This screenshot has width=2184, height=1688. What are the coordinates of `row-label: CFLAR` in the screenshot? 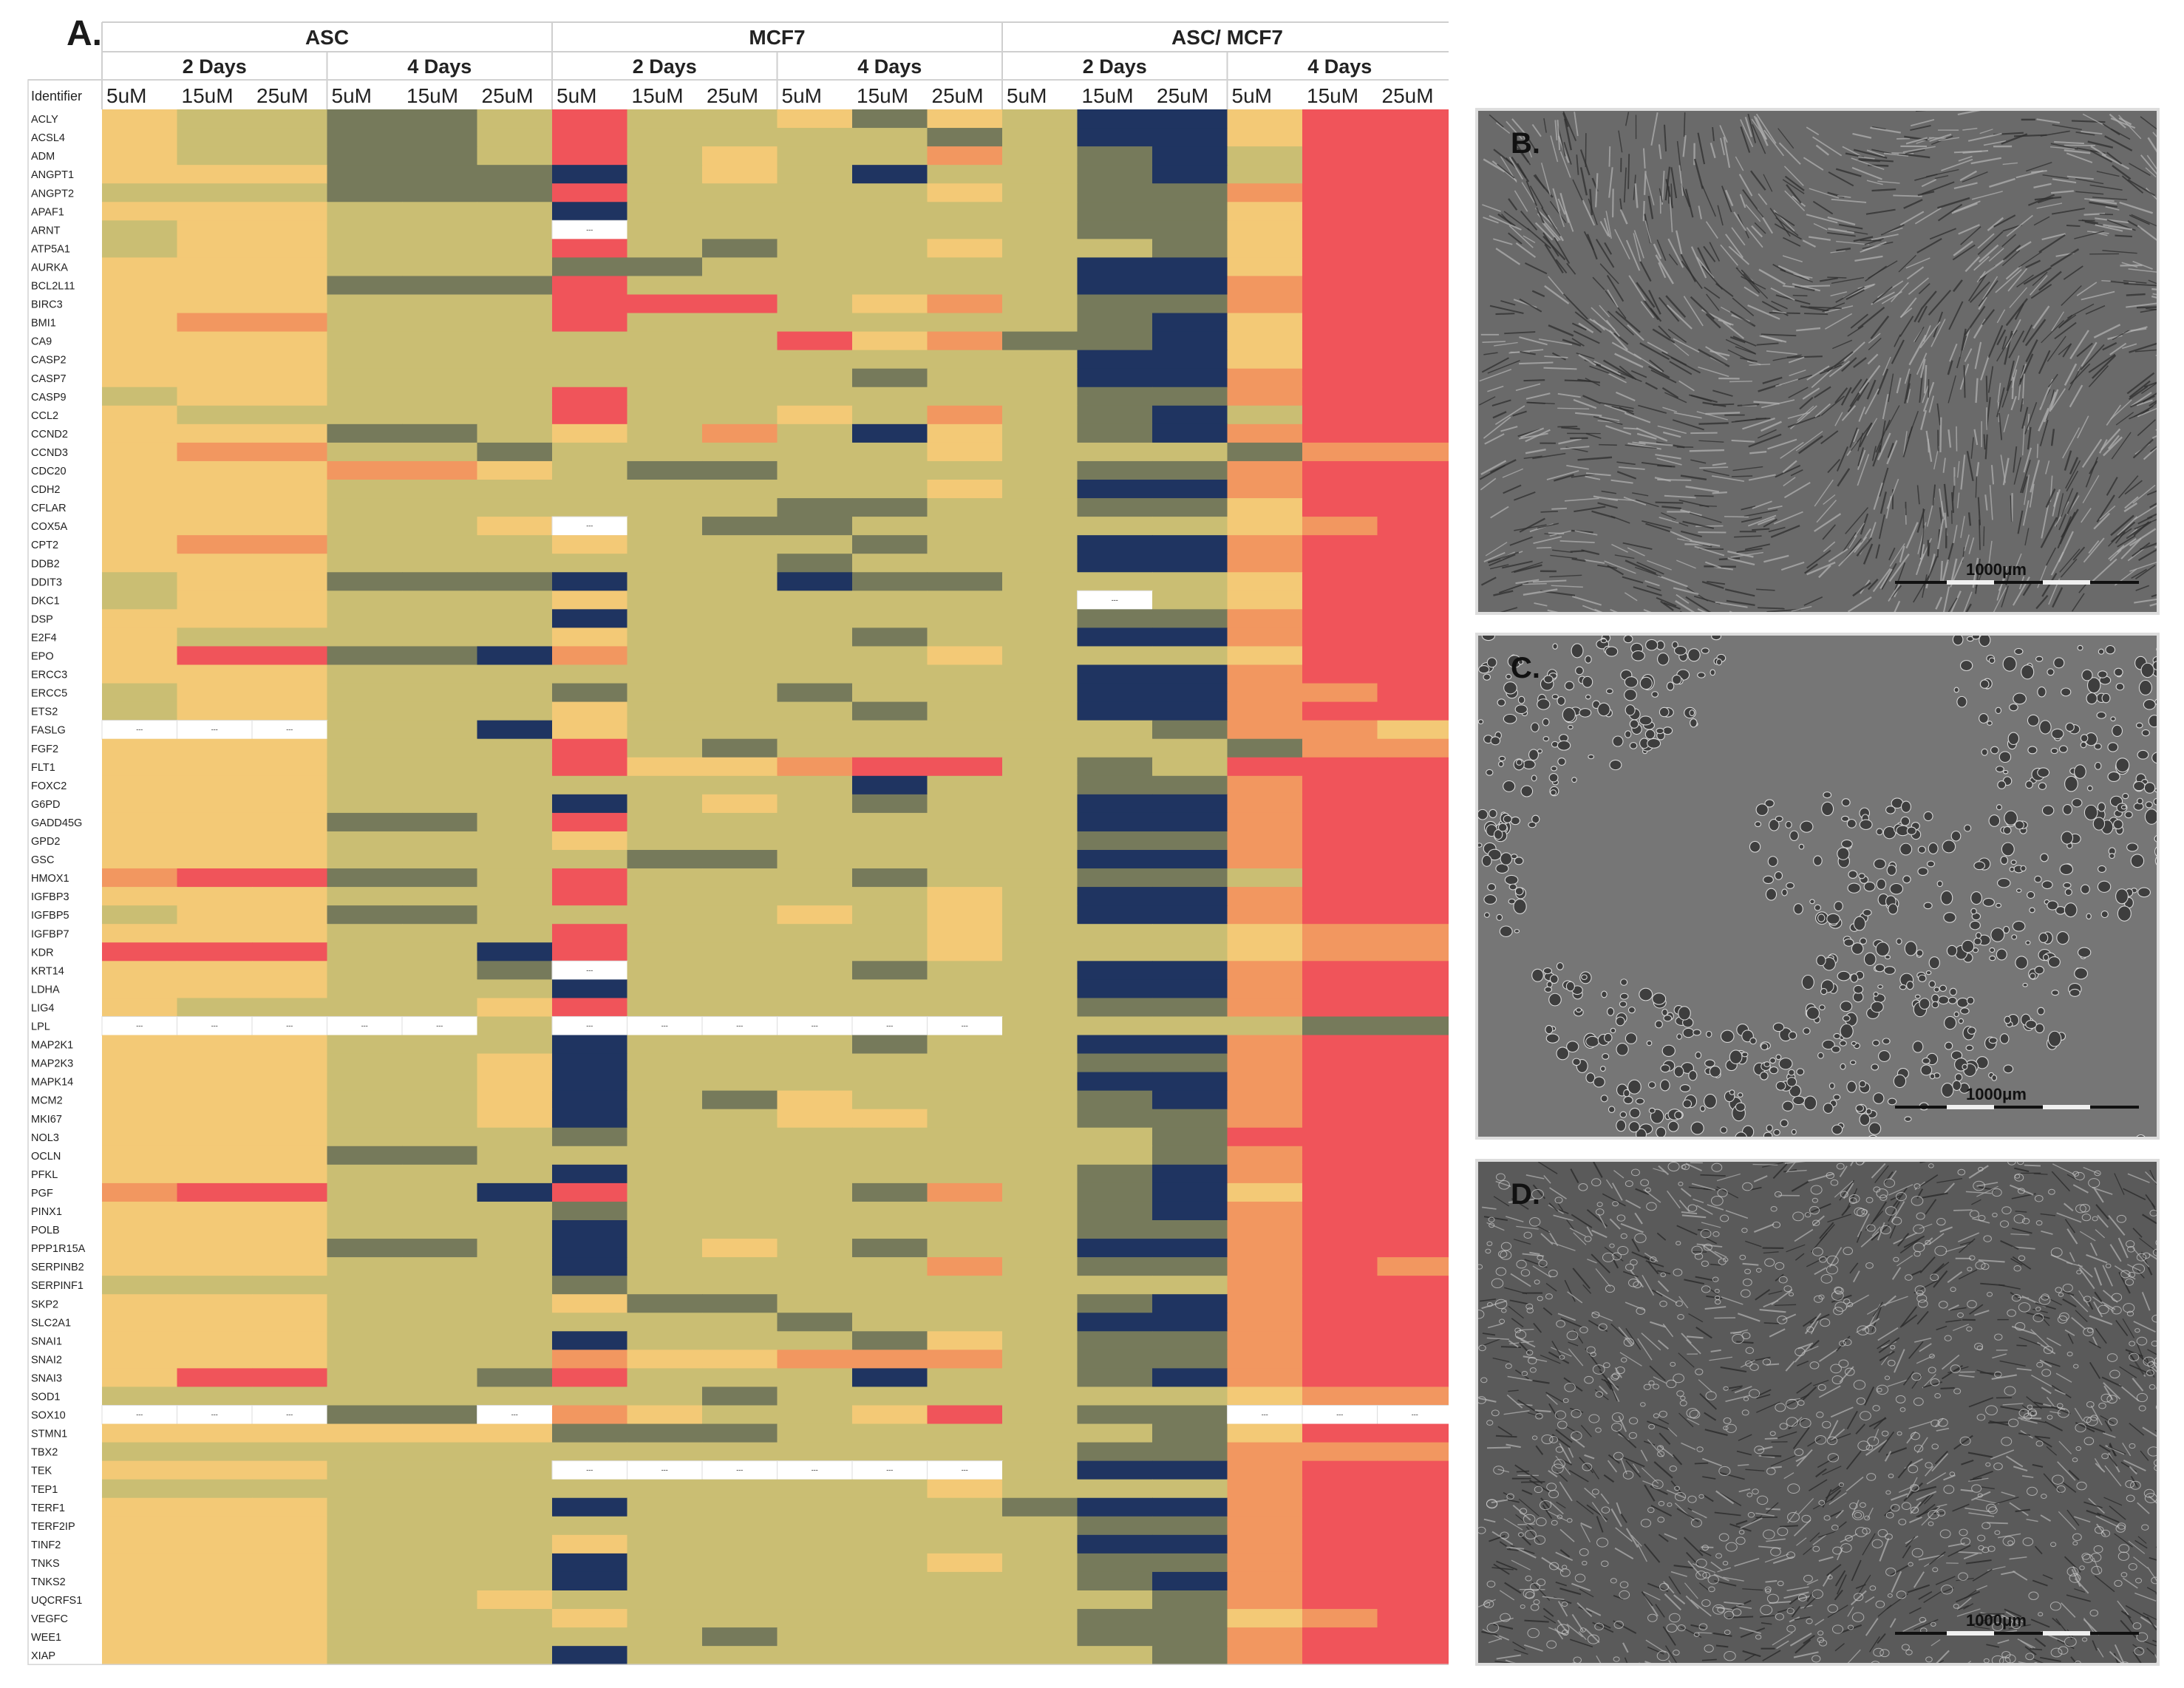 It's located at (49, 508).